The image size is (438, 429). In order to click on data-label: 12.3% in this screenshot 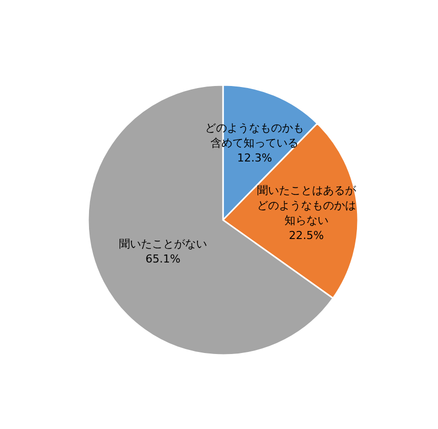, I will do `click(254, 157)`.